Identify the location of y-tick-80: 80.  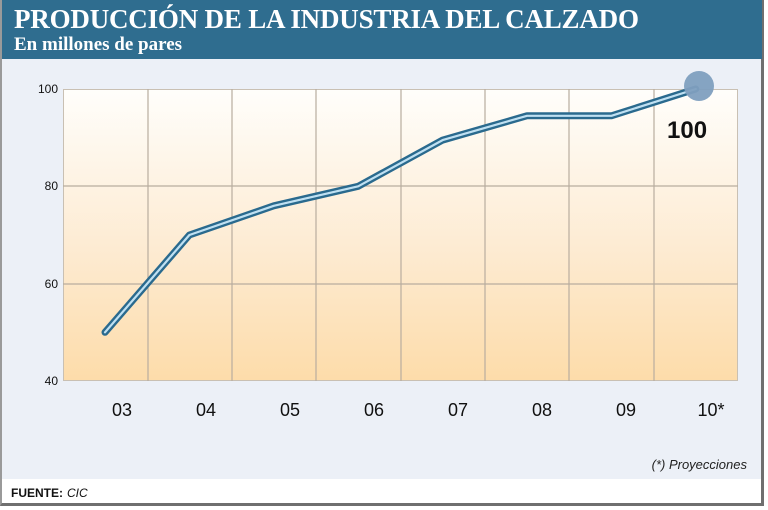
(51, 186).